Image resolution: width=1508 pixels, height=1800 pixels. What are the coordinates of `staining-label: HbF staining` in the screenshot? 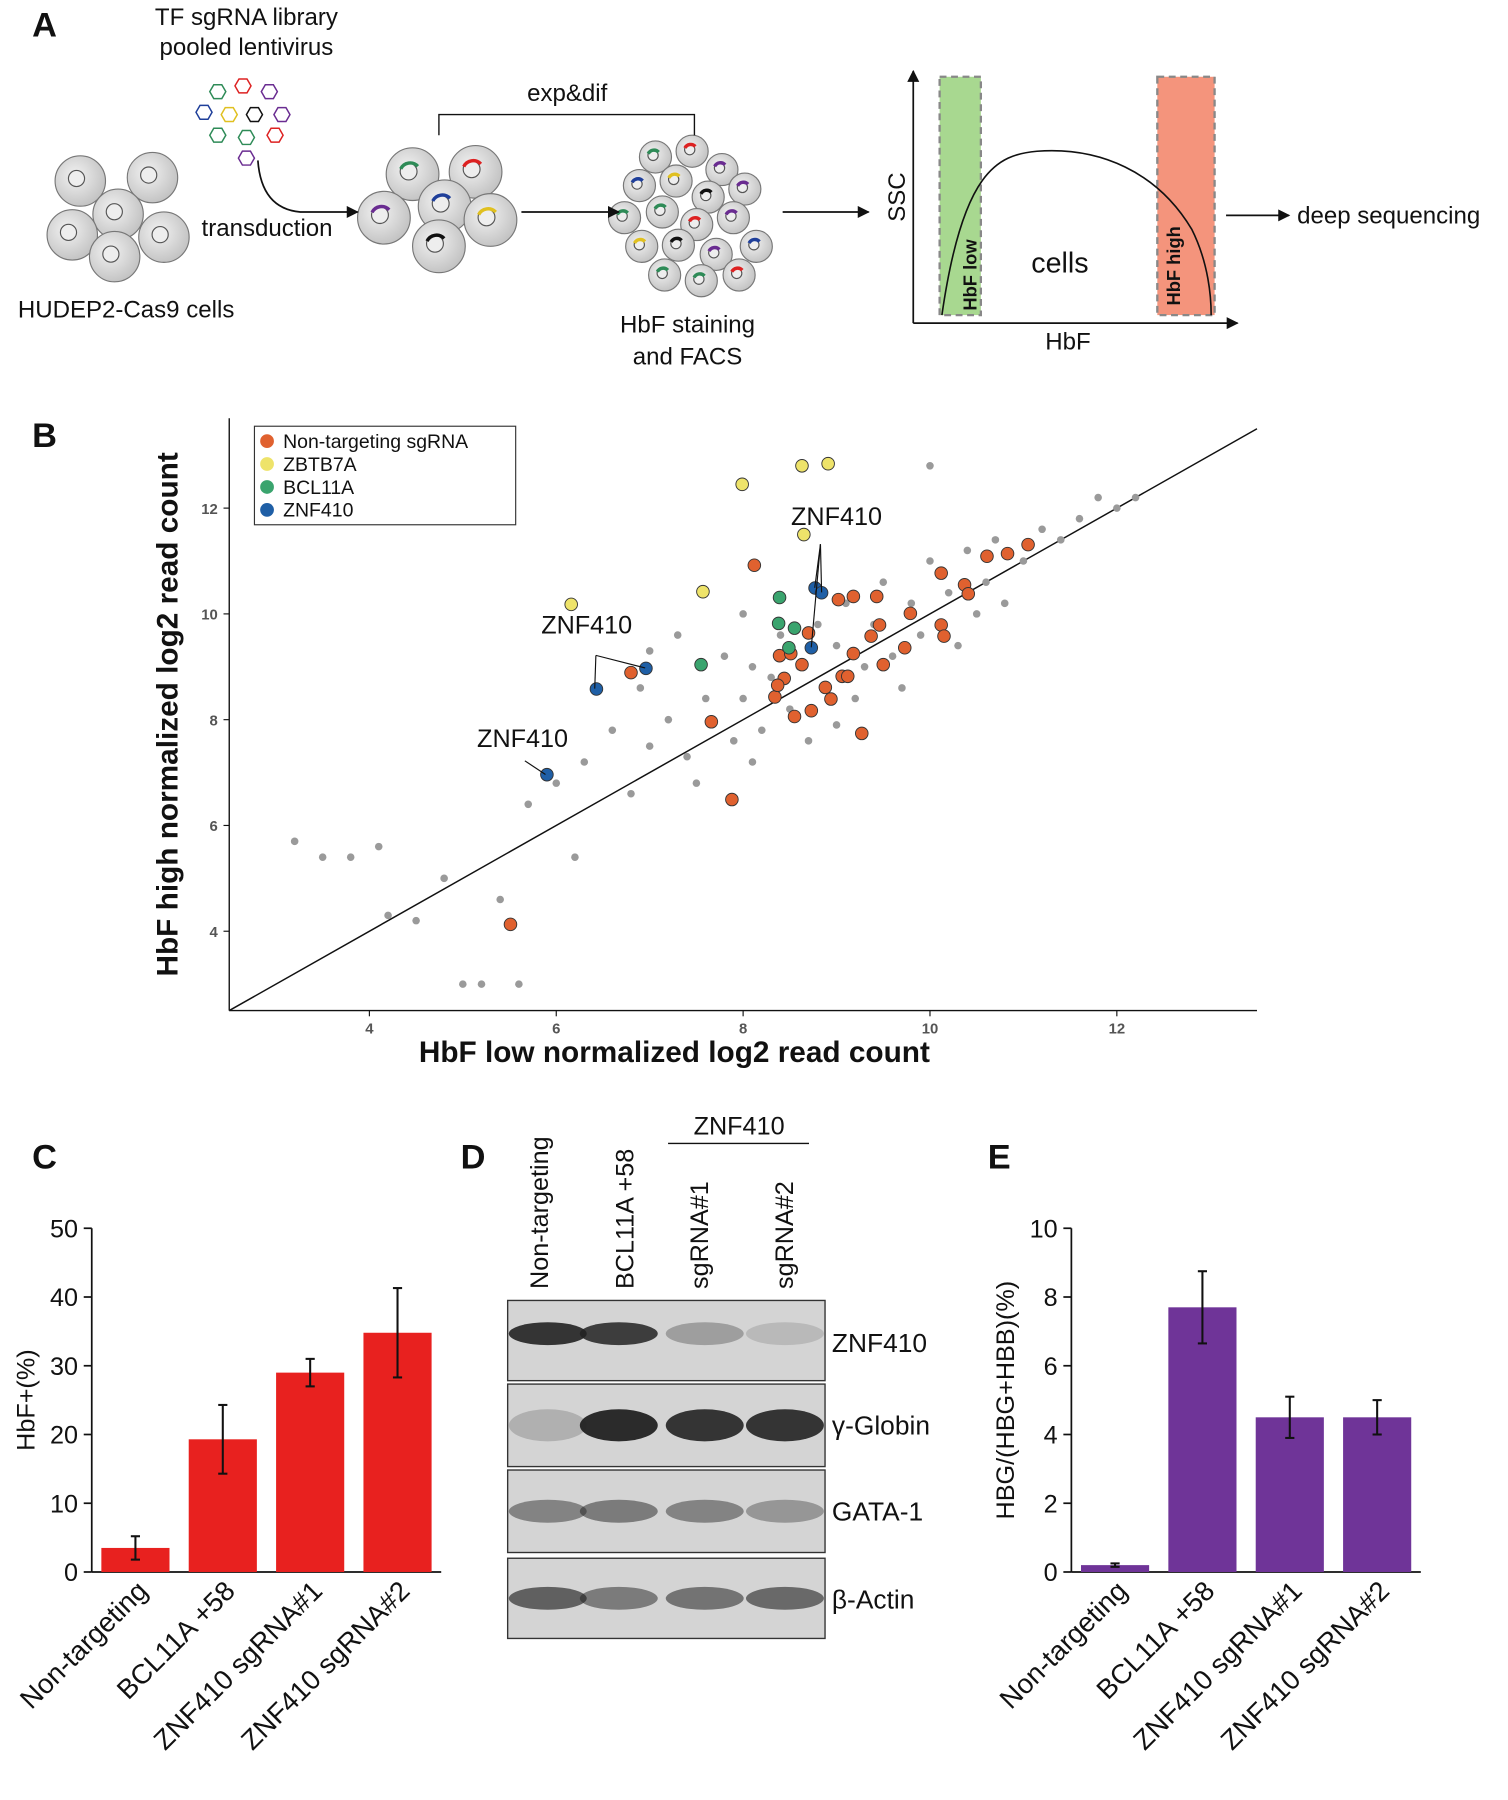 It's located at (687, 324).